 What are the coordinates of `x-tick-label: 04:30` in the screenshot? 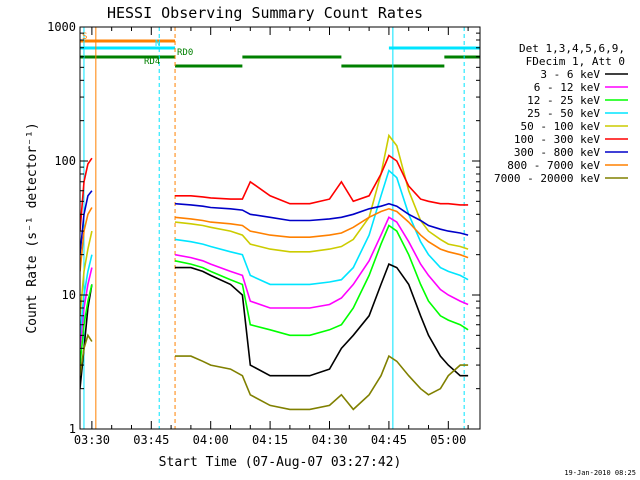 It's located at (329, 440).